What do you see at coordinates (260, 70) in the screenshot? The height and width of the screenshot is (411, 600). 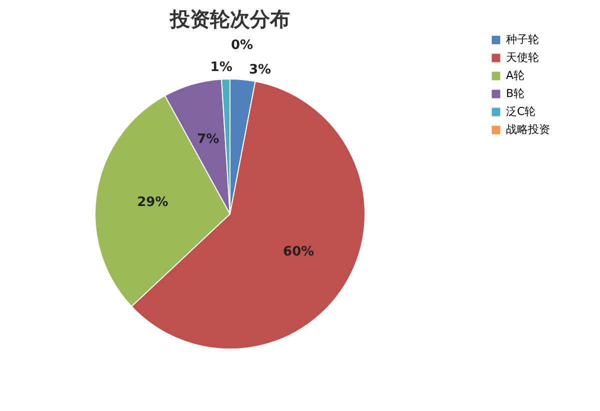 I see `data-label: 3%` at bounding box center [260, 70].